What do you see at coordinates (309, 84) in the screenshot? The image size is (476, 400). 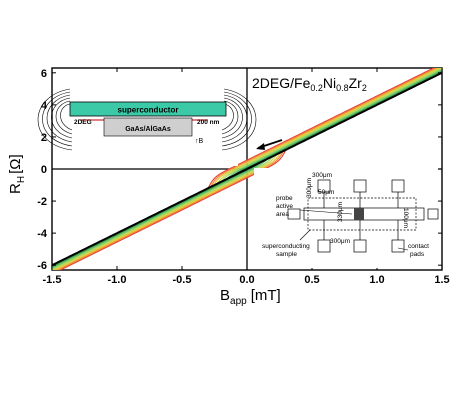 I see `material-label: 2DEG/Fe0.2Ni0.8Zr2` at bounding box center [309, 84].